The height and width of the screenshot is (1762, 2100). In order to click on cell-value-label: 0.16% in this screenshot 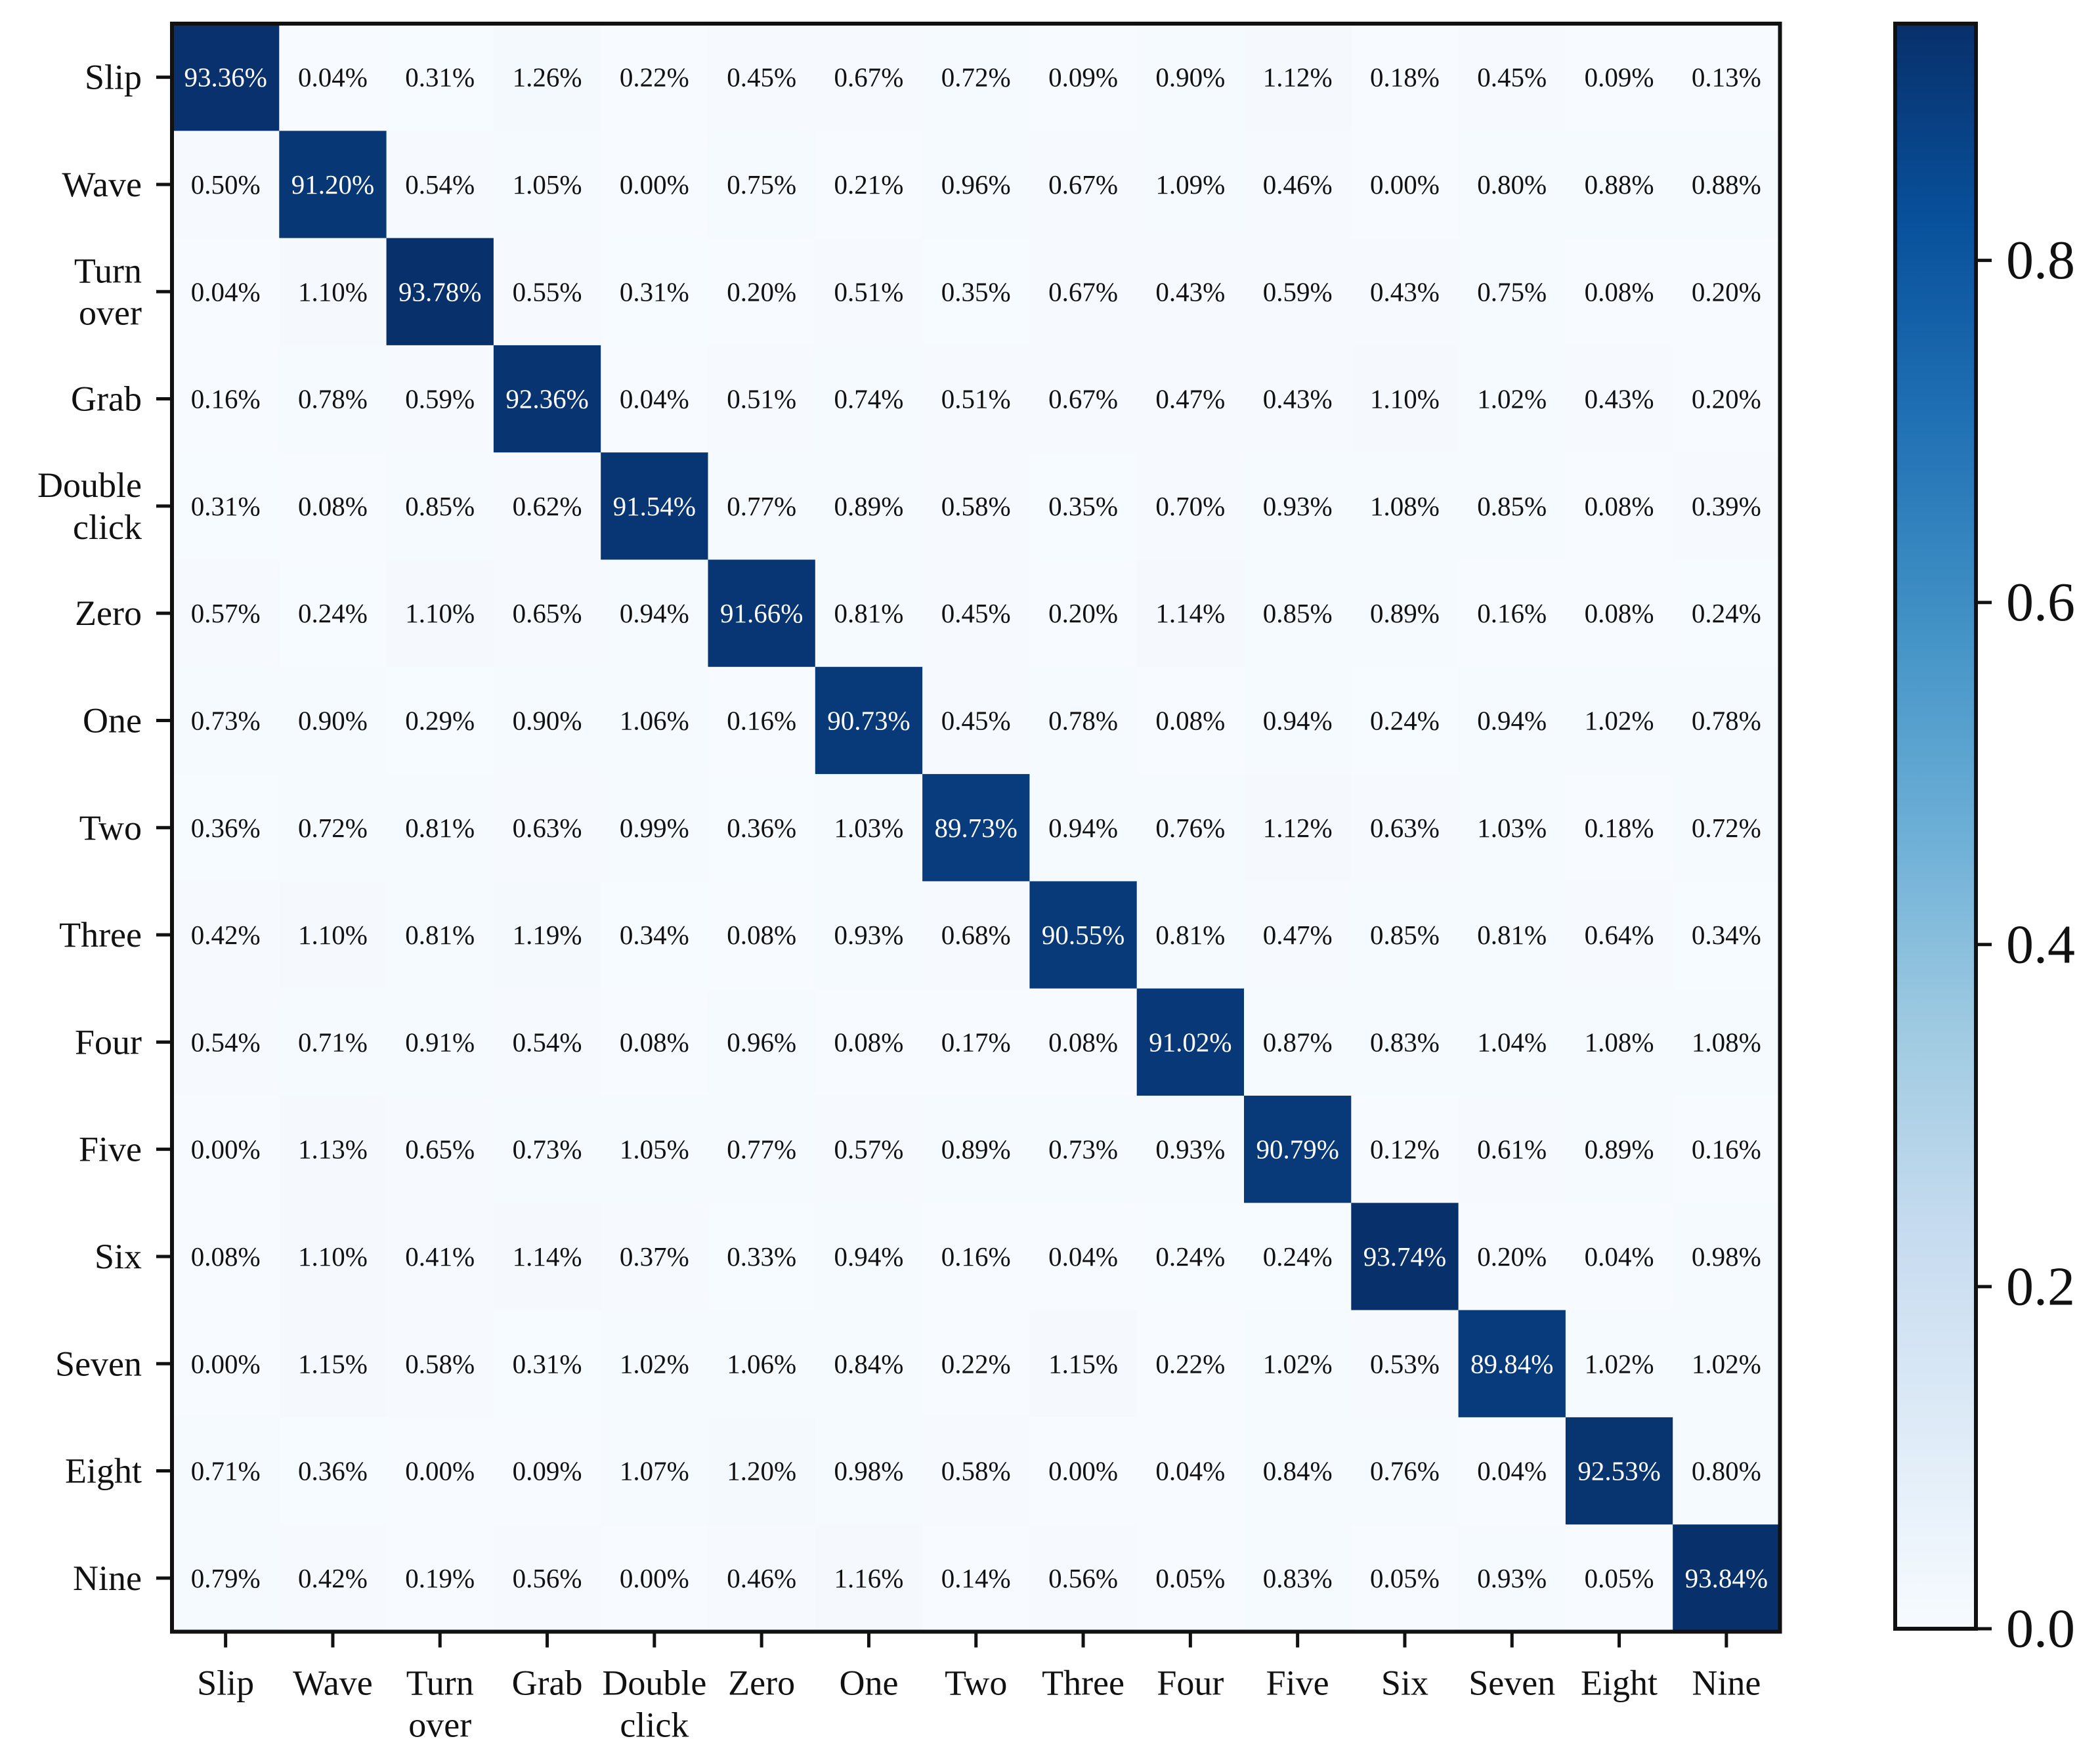, I will do `click(976, 1256)`.